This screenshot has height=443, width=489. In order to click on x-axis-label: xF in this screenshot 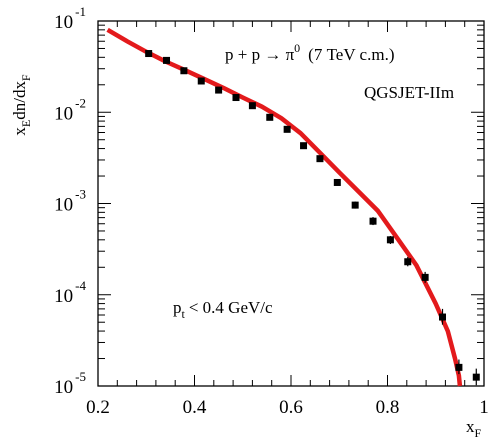, I will do `click(474, 428)`.